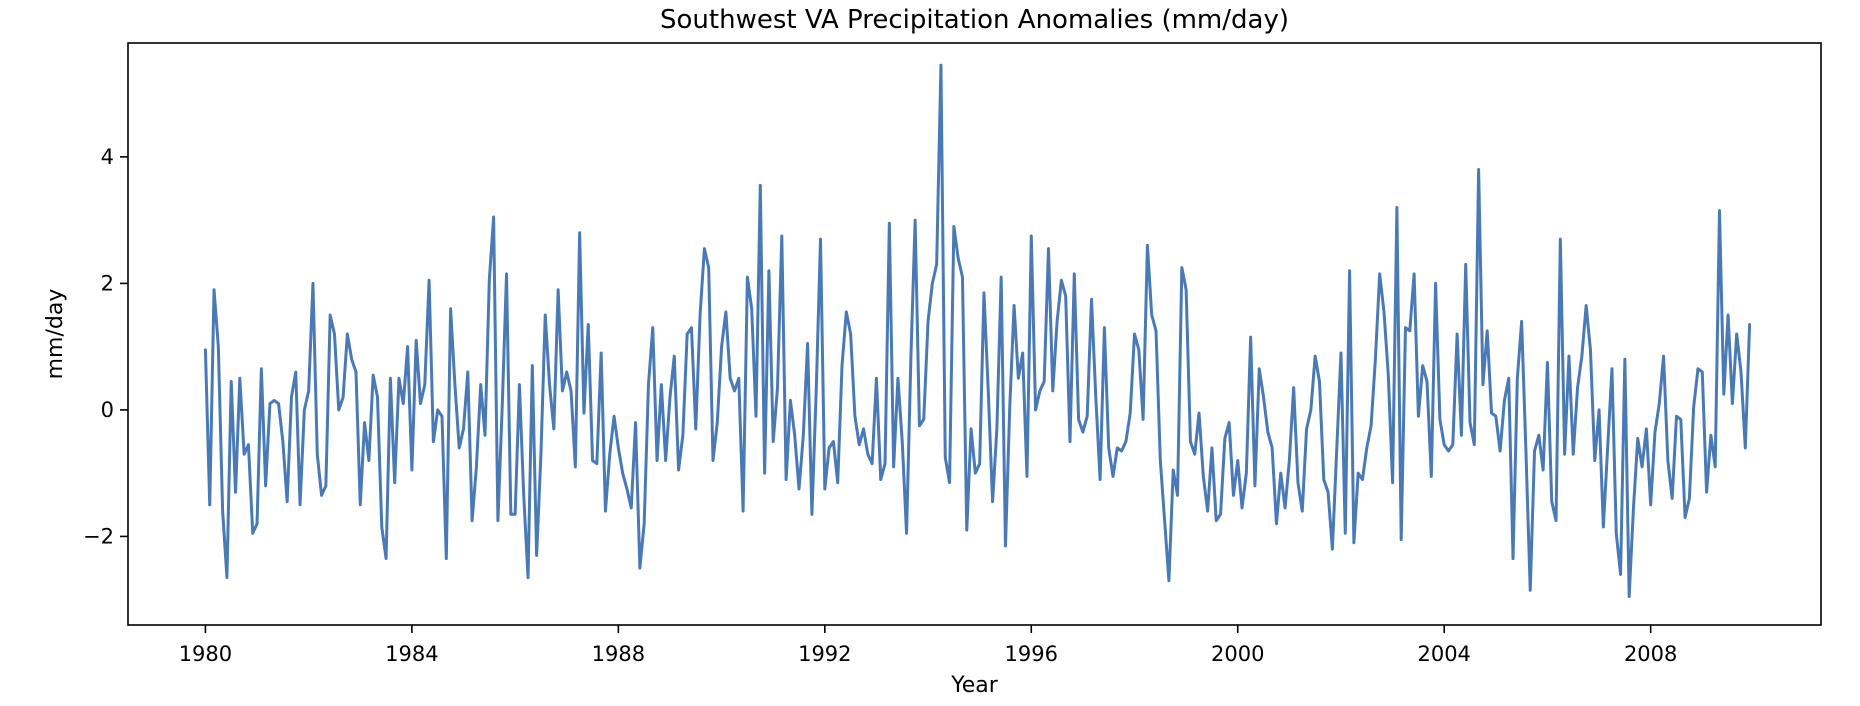 The height and width of the screenshot is (706, 1860). Describe the element at coordinates (107, 283) in the screenshot. I see `y-tick-label: 2` at that location.